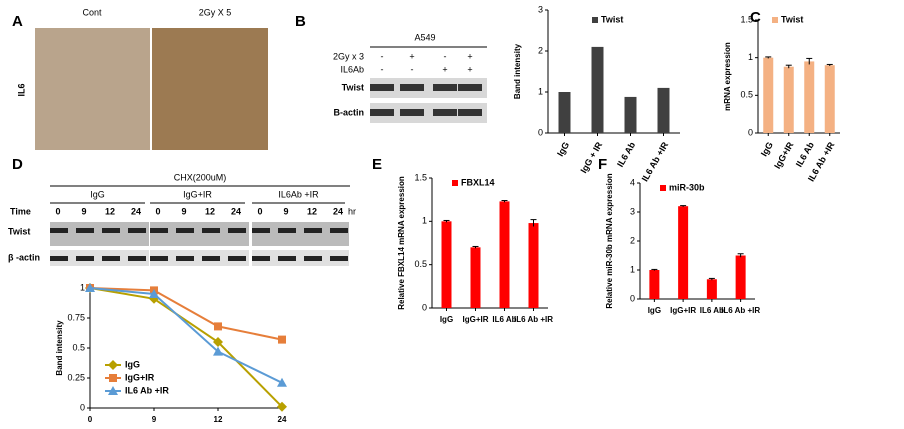 The height and width of the screenshot is (429, 904). Describe the element at coordinates (632, 182) in the screenshot. I see `y-tick-label: 4` at that location.